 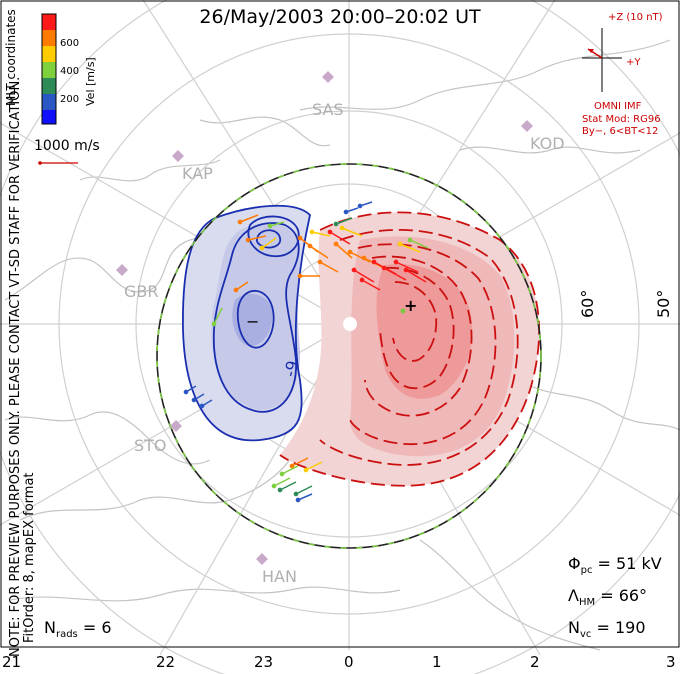 I want to click on velocity-colorbar, so click(x=49, y=69).